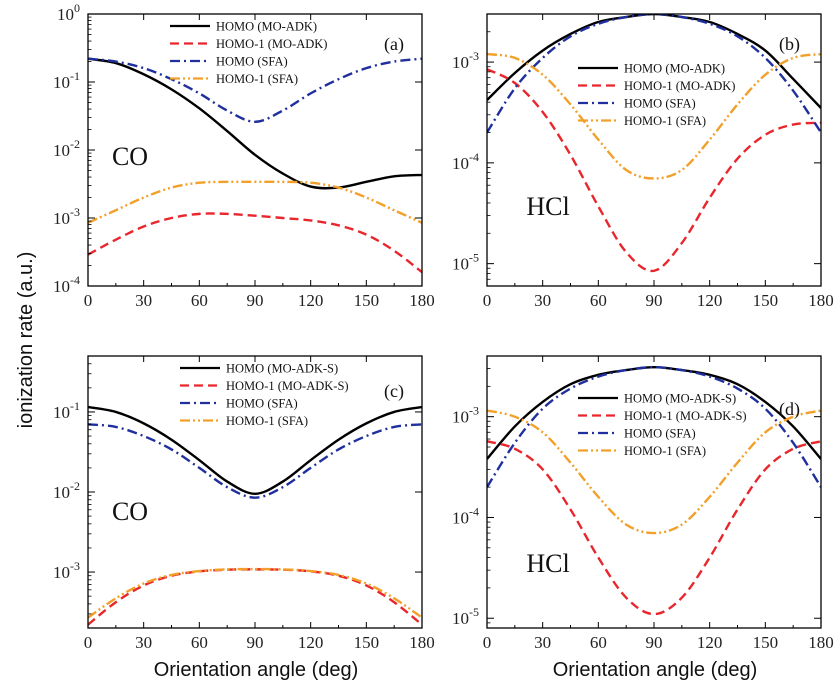 The height and width of the screenshot is (686, 838). I want to click on x-tick-label-d-6: 180, so click(821, 642).